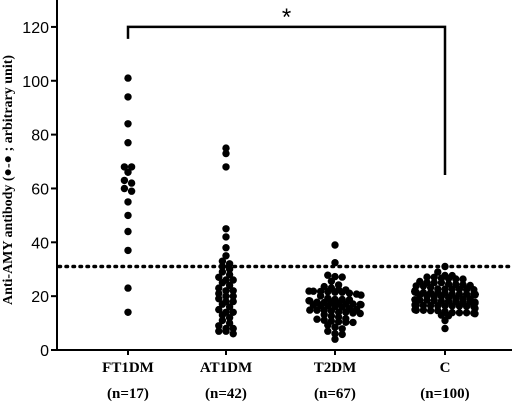  What do you see at coordinates (40, 297) in the screenshot?
I see `y-tick-label: 20` at bounding box center [40, 297].